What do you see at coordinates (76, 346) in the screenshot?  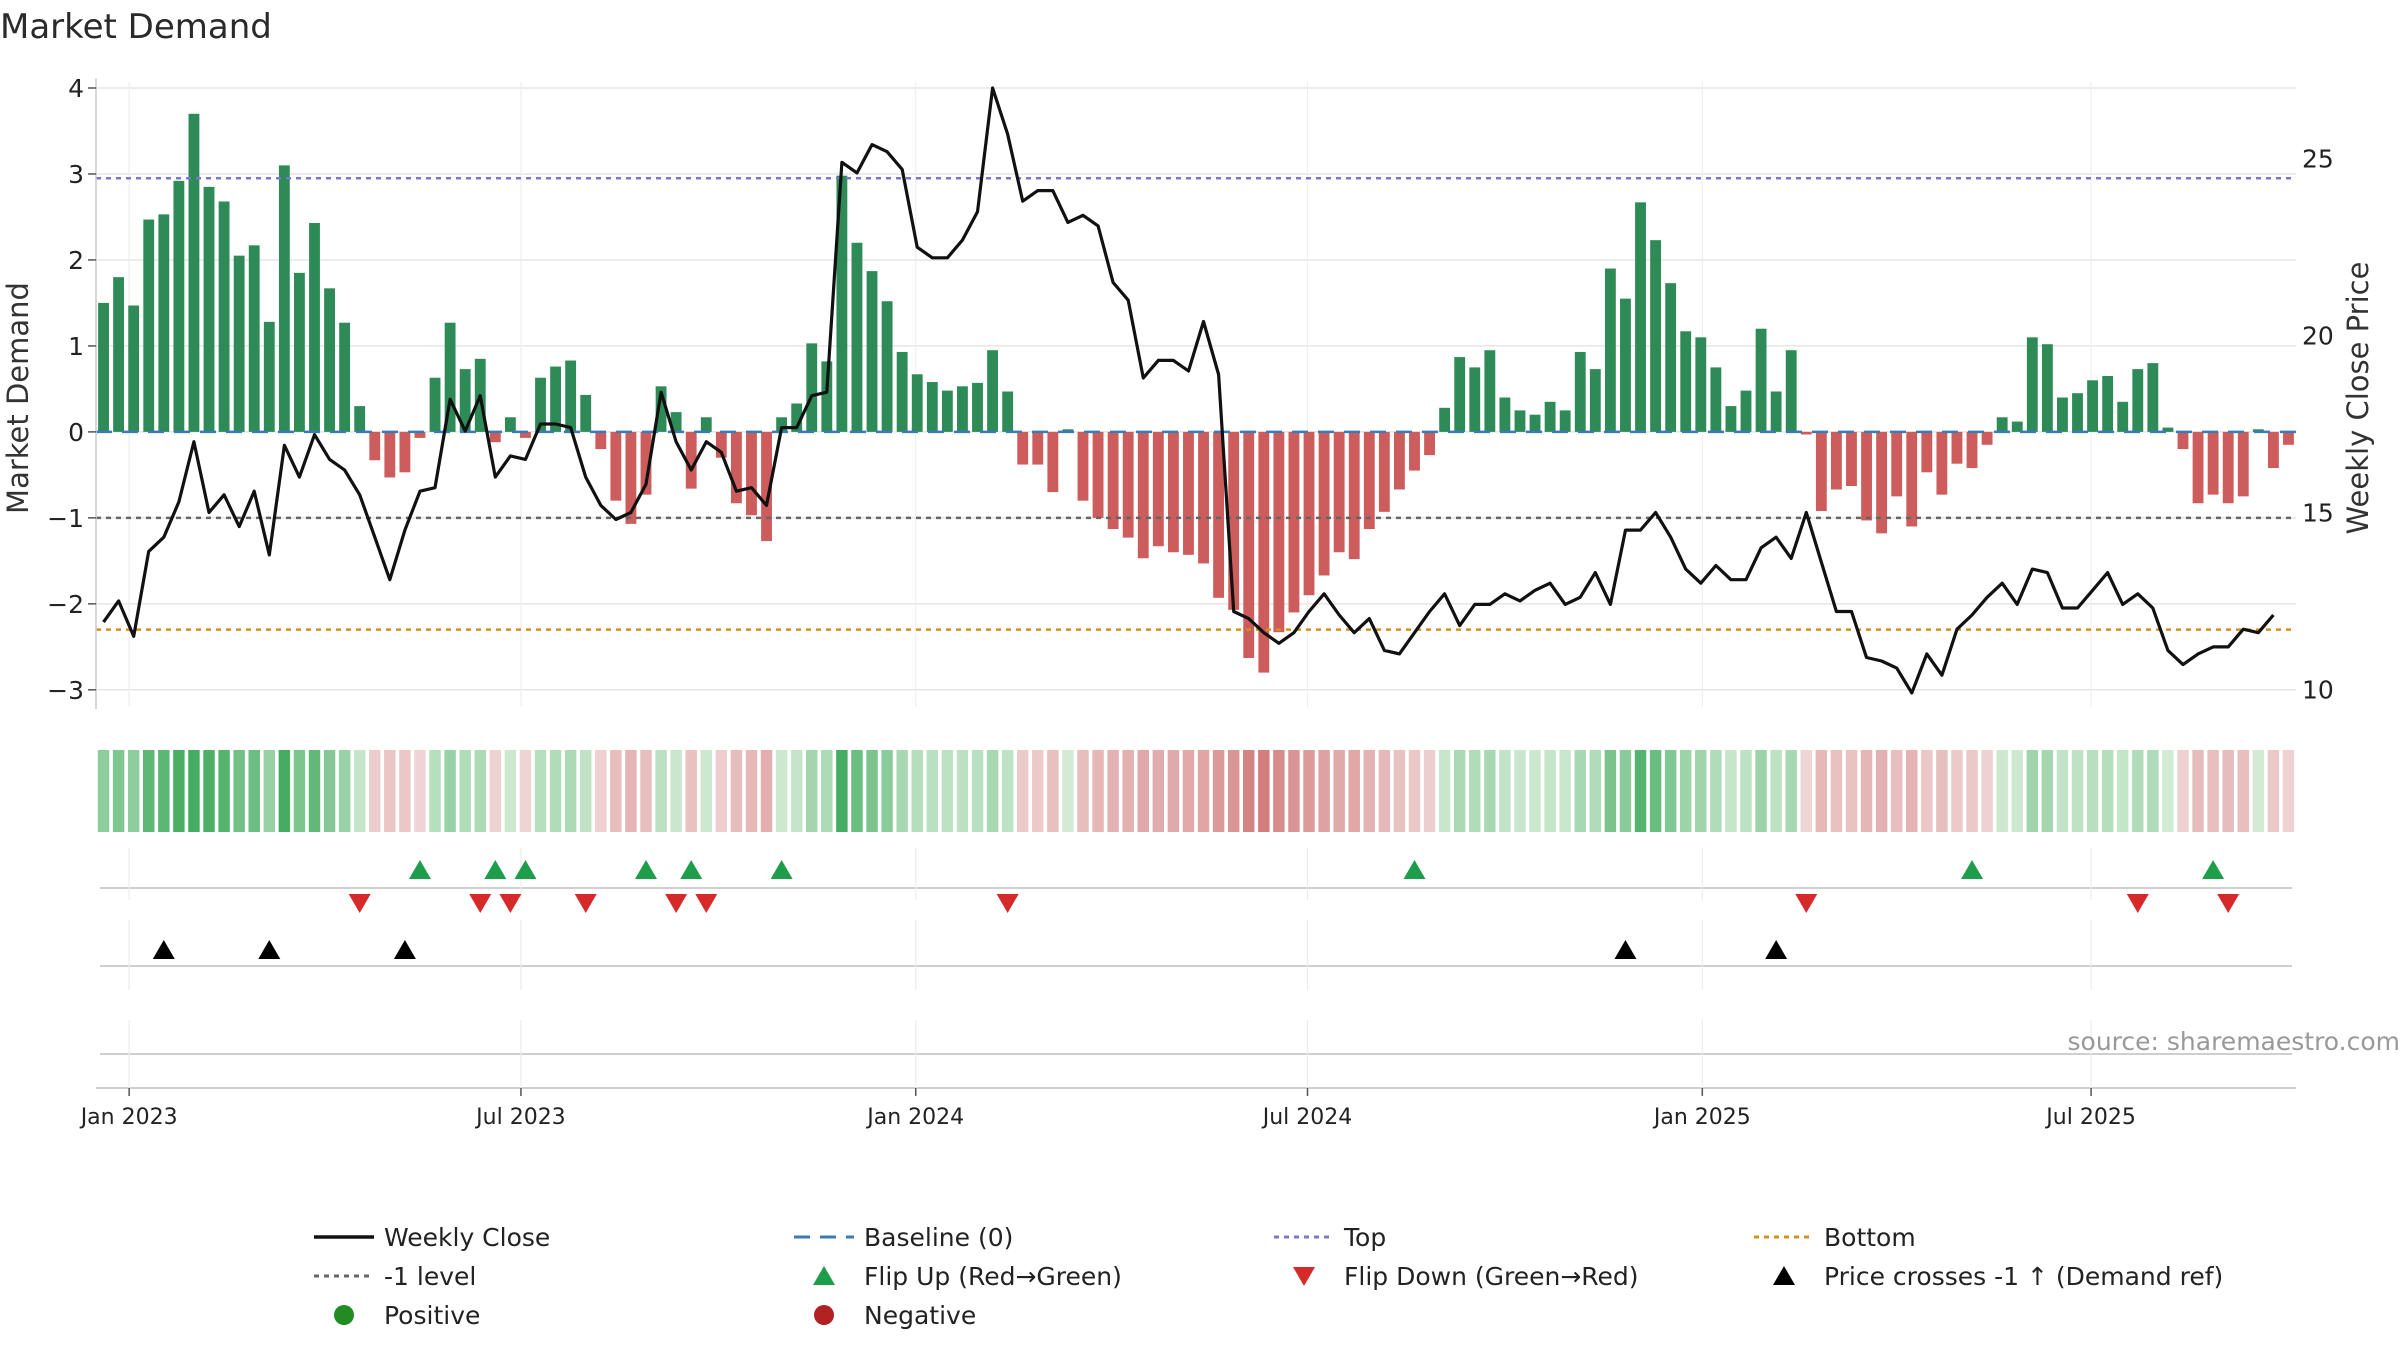 I see `y-tick-label-left: 1` at bounding box center [76, 346].